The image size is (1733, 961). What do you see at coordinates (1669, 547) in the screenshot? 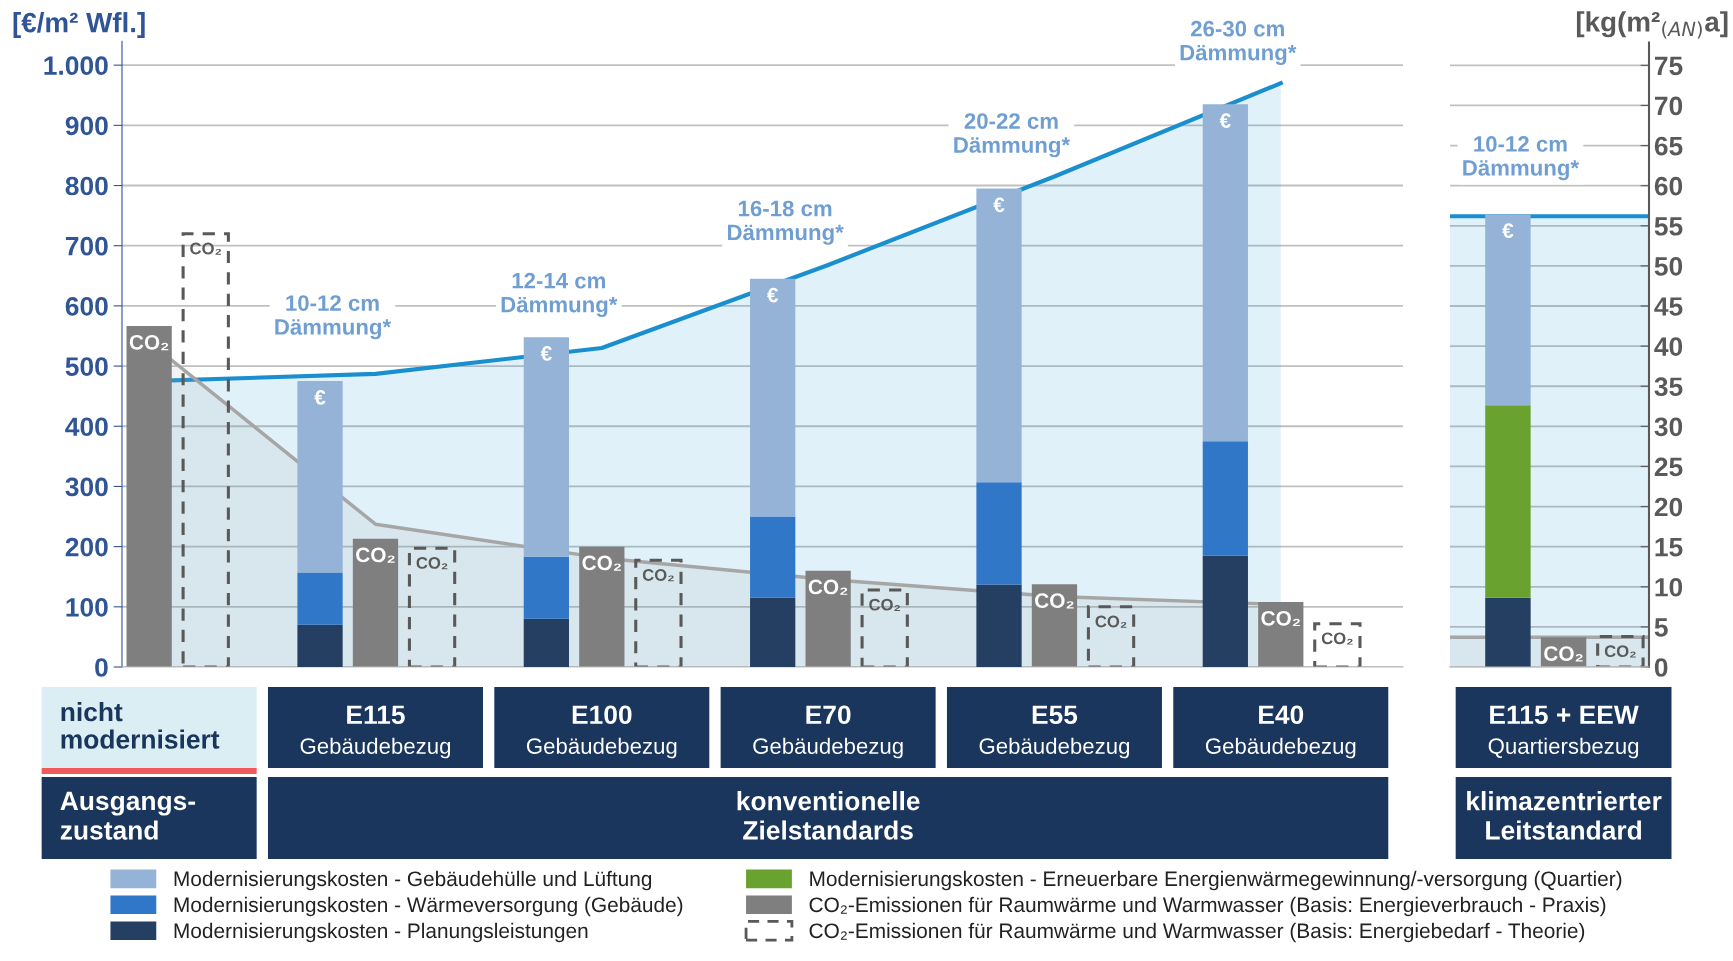
I see `y2-tick-label: 15` at bounding box center [1669, 547].